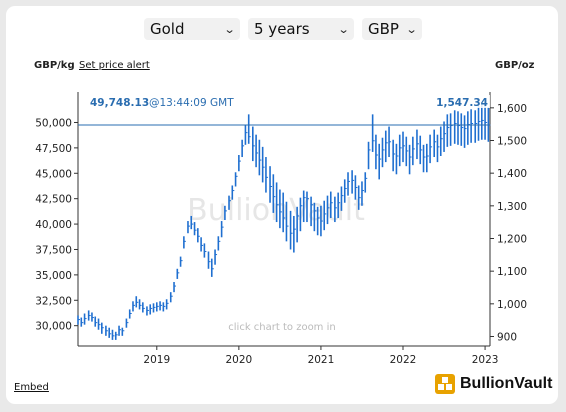 The width and height of the screenshot is (566, 412). What do you see at coordinates (31, 387) in the screenshot?
I see `embed-link: Embed` at bounding box center [31, 387].